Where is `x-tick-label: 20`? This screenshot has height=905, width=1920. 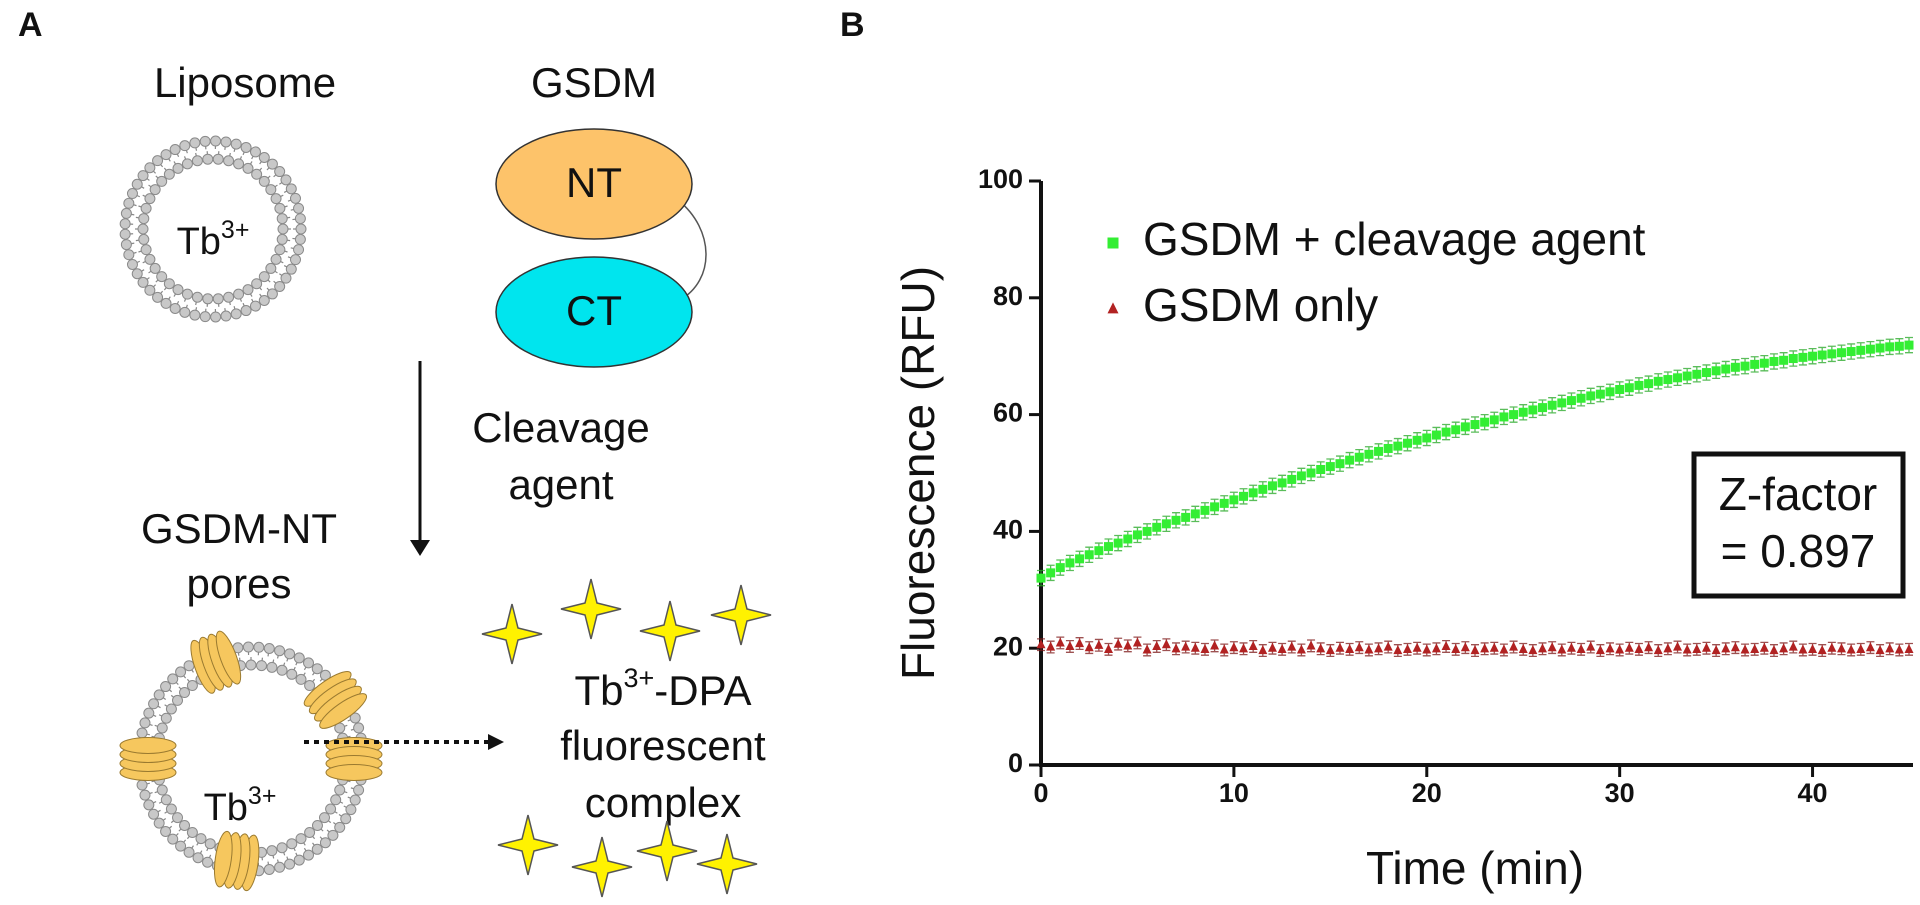
x-tick-label: 20 is located at coordinates (1427, 793).